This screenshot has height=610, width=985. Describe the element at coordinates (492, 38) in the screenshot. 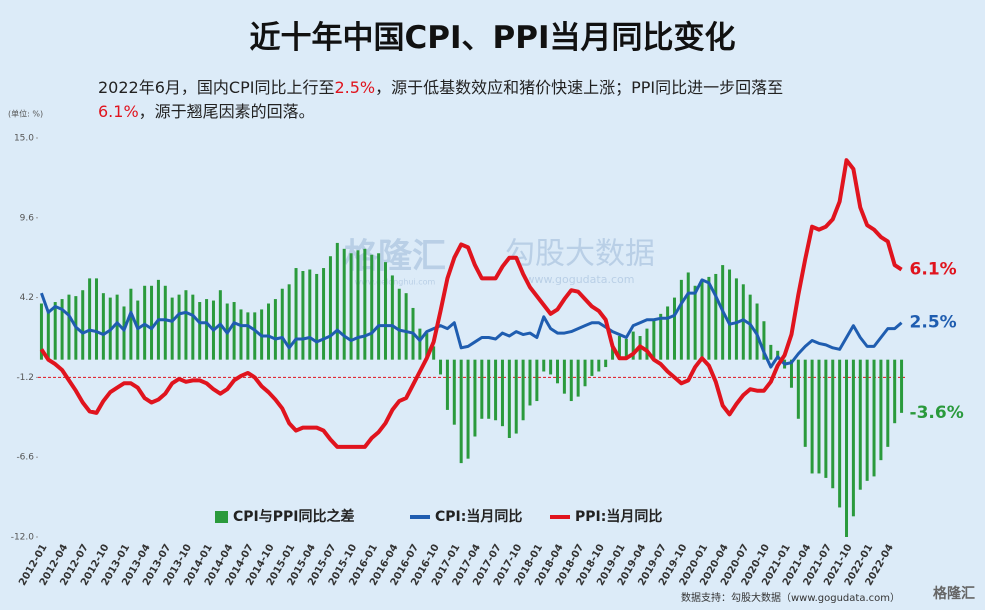

I see `chart-title: 近十年中国CPI、PPI当月同比变化` at that location.